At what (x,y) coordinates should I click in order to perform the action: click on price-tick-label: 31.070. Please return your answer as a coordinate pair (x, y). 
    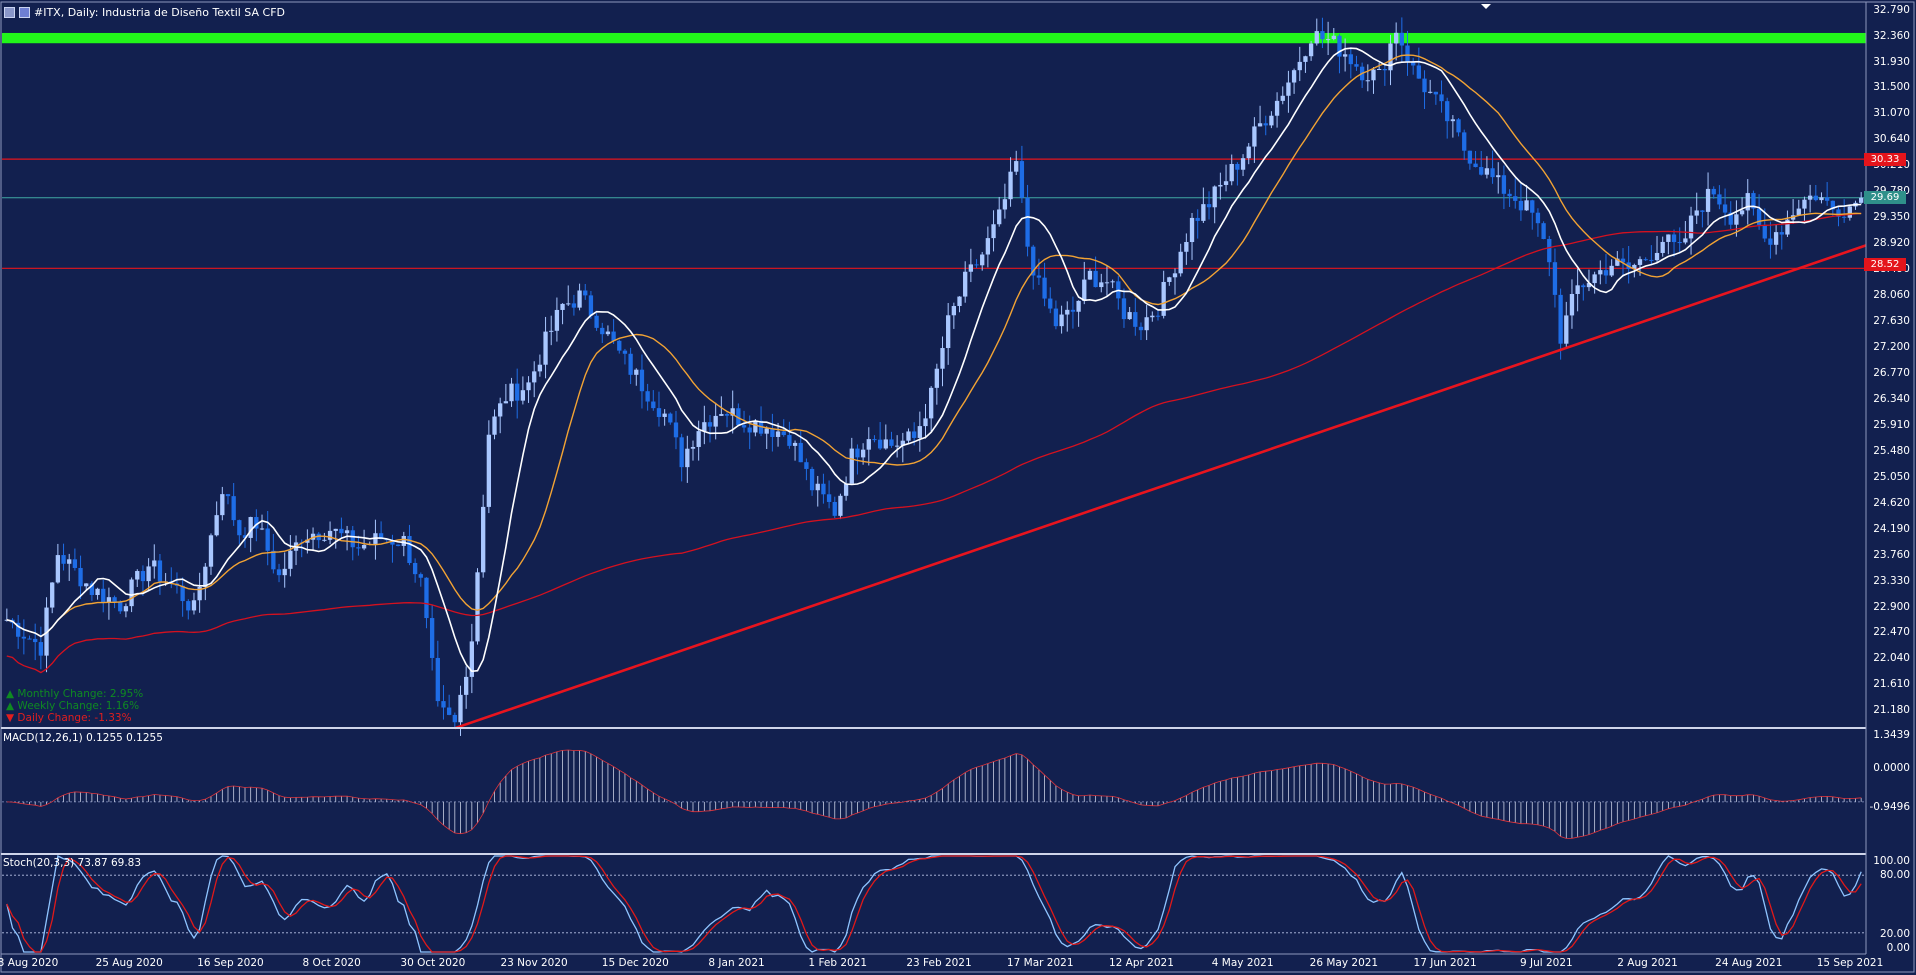
    Looking at the image, I should click on (1891, 113).